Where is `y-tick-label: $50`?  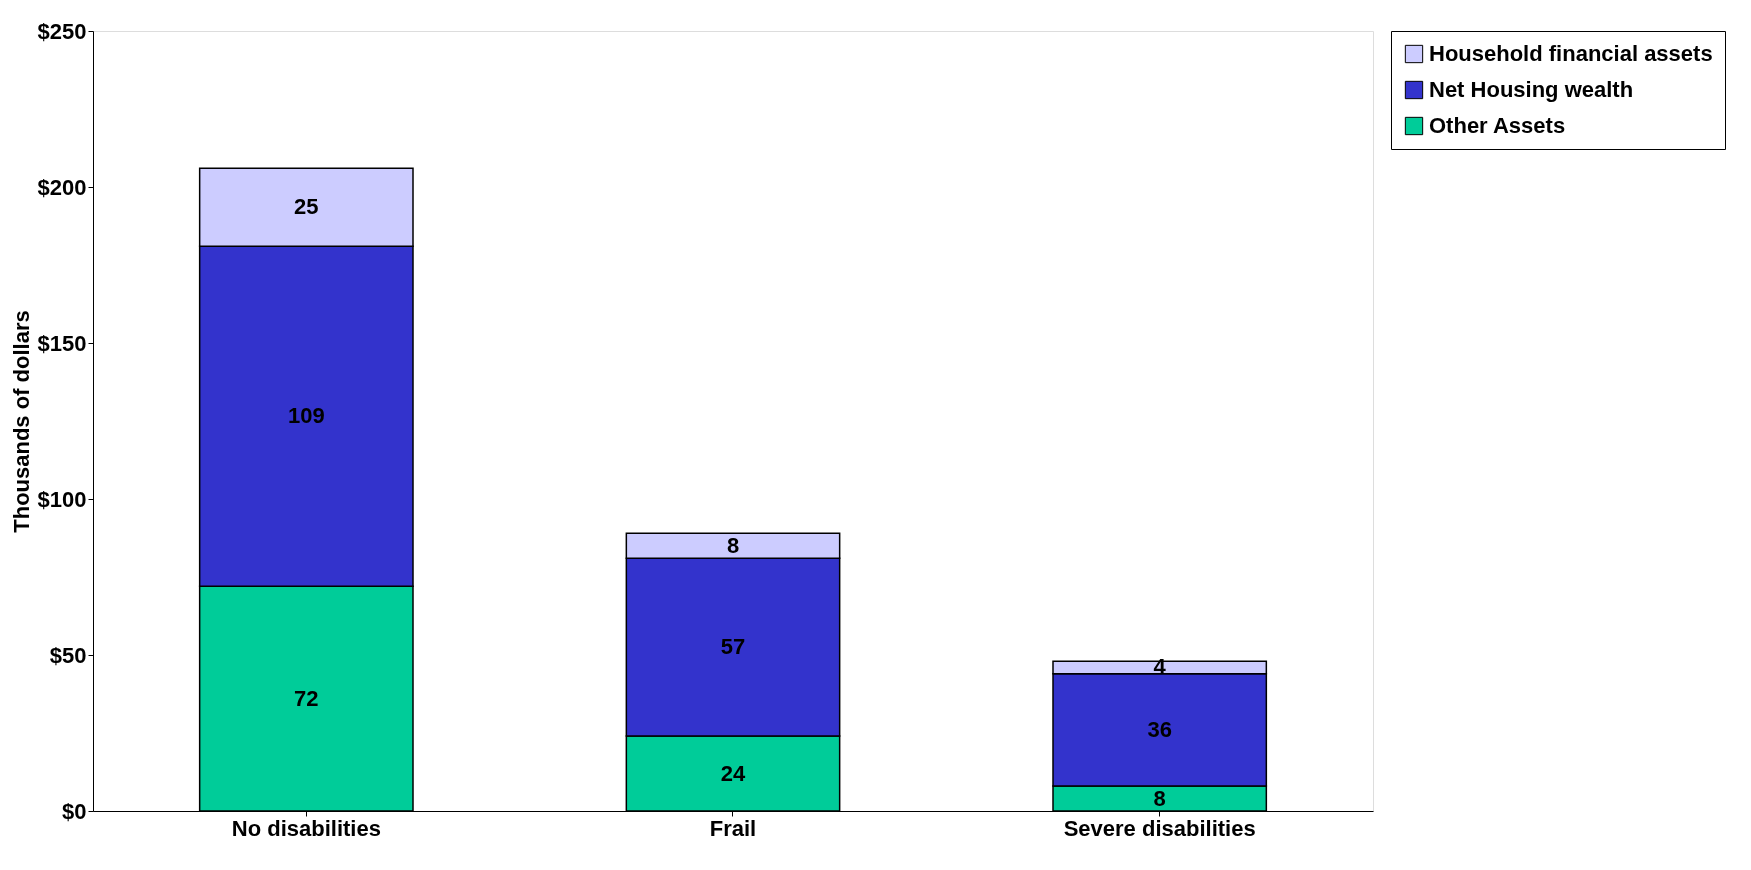
y-tick-label: $50 is located at coordinates (68, 655).